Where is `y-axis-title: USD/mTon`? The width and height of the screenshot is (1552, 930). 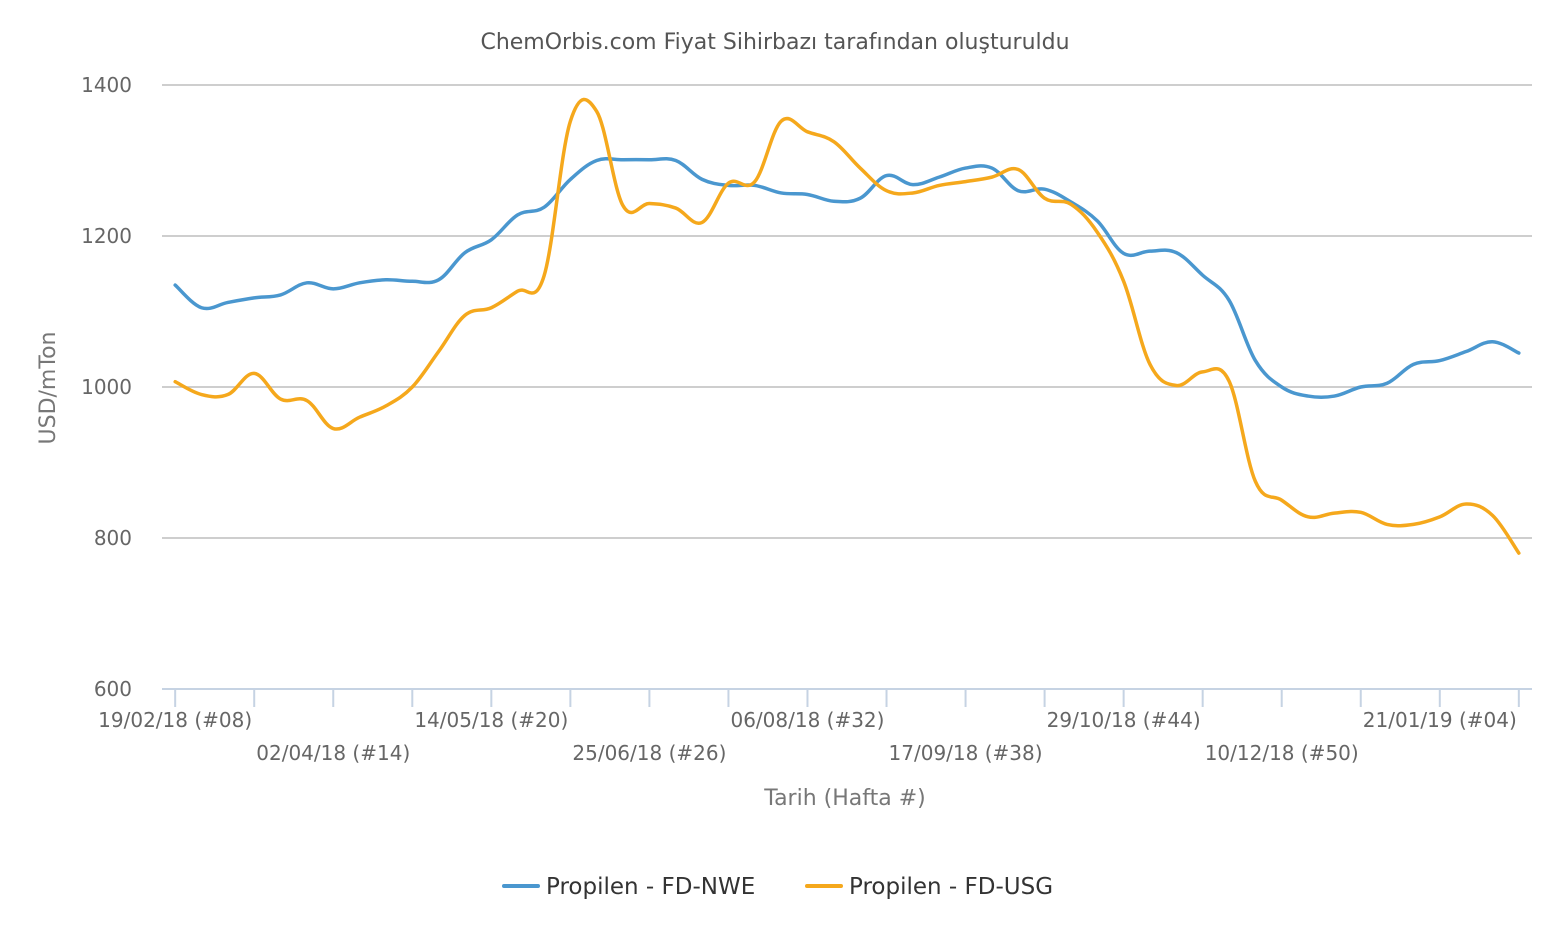 y-axis-title: USD/mTon is located at coordinates (48, 388).